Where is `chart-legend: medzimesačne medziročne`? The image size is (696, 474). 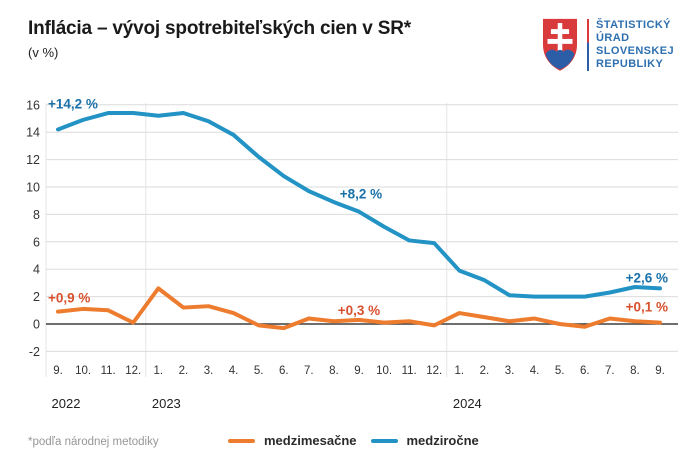 chart-legend: medzimesačne medziročne is located at coordinates (353, 440).